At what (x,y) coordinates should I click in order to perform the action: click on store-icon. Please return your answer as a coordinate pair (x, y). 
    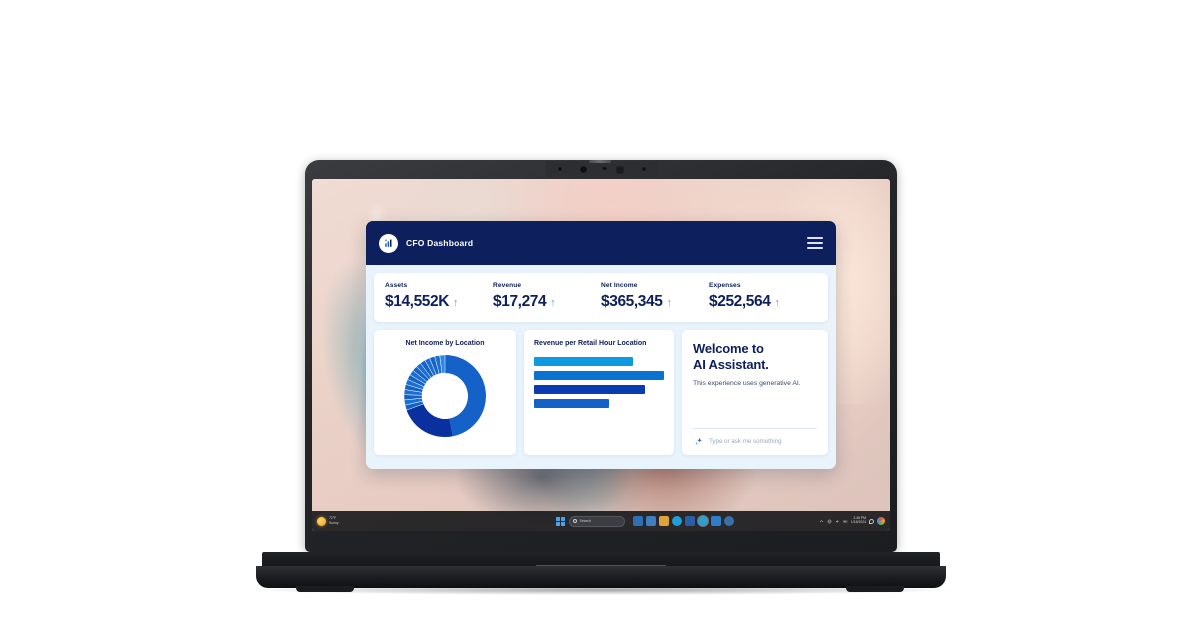
    Looking at the image, I should click on (716, 521).